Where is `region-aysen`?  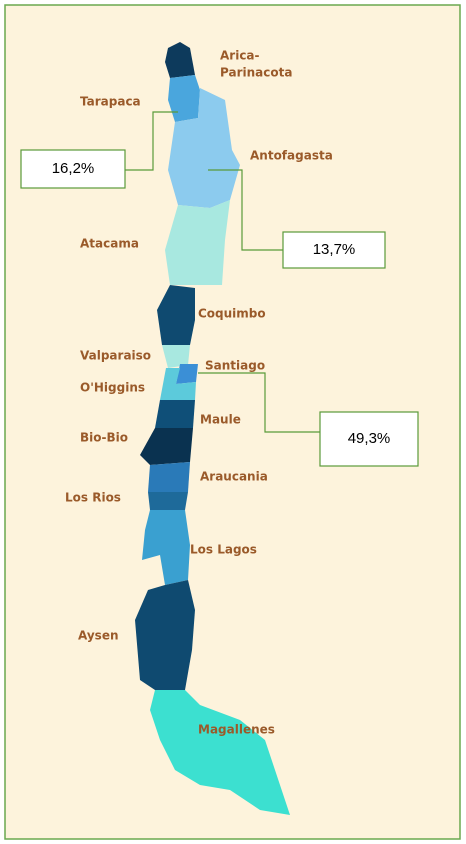 region-aysen is located at coordinates (165, 635).